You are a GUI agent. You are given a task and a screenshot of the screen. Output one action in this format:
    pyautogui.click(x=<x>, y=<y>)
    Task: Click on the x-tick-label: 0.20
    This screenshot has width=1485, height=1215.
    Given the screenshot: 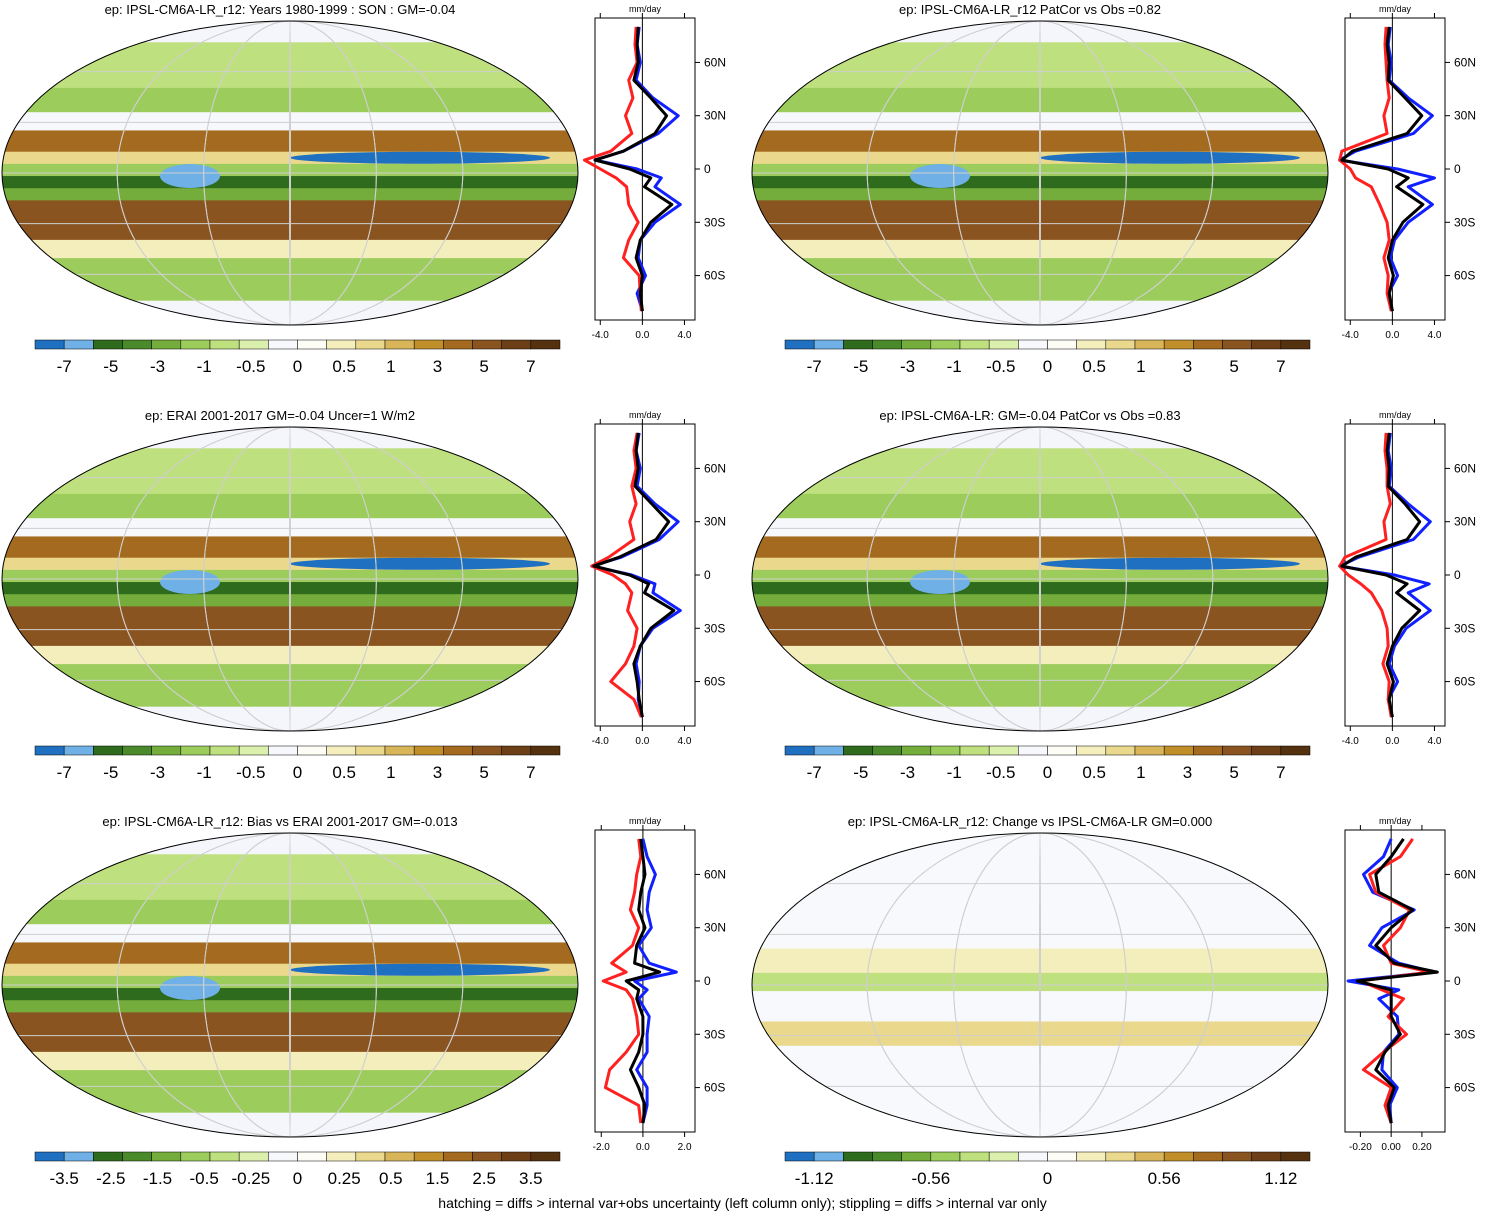 What is the action you would take?
    pyautogui.click(x=1422, y=1147)
    